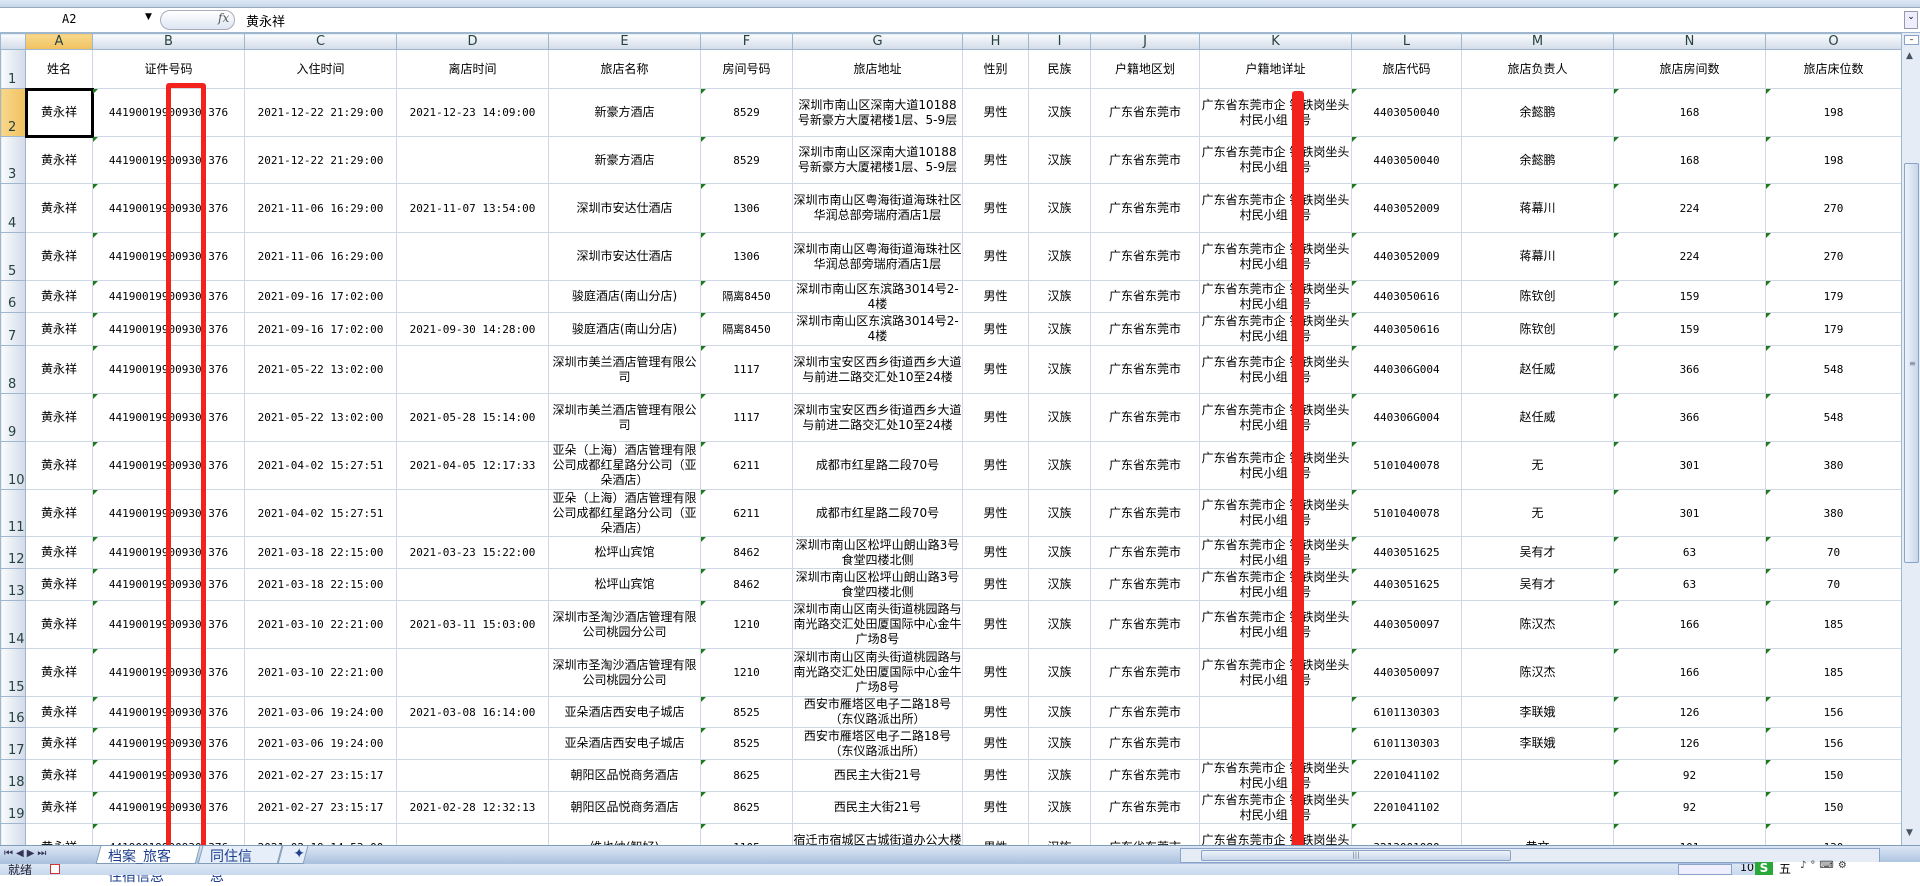 The height and width of the screenshot is (886, 1920). What do you see at coordinates (746, 513) in the screenshot?
I see `cell-f: 6211` at bounding box center [746, 513].